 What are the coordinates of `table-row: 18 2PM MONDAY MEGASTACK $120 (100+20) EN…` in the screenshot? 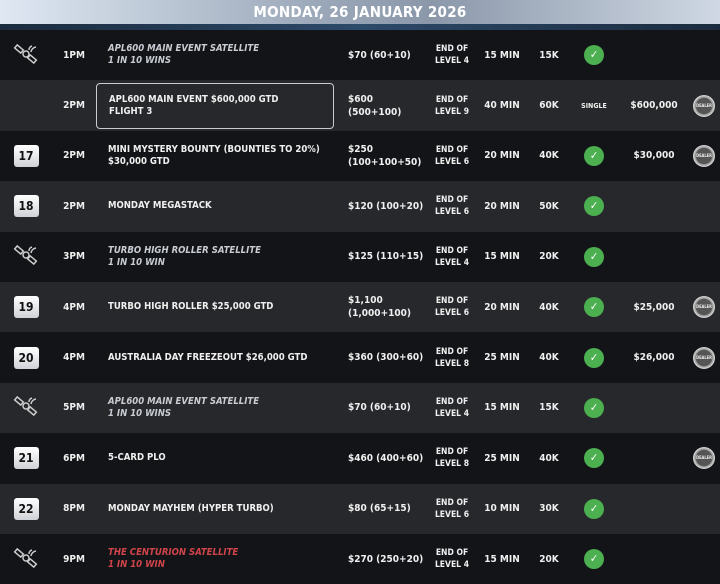 It's located at (360, 206).